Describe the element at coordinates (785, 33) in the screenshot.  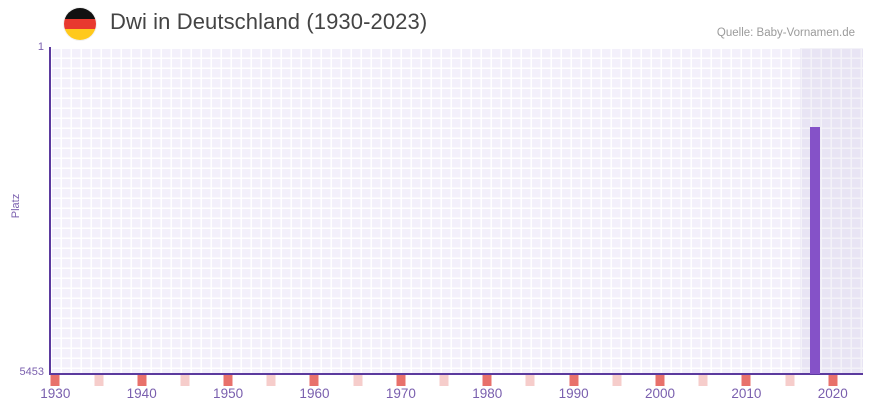
I see `chart-source-attribution: Quelle: Baby-Vornamen.de` at that location.